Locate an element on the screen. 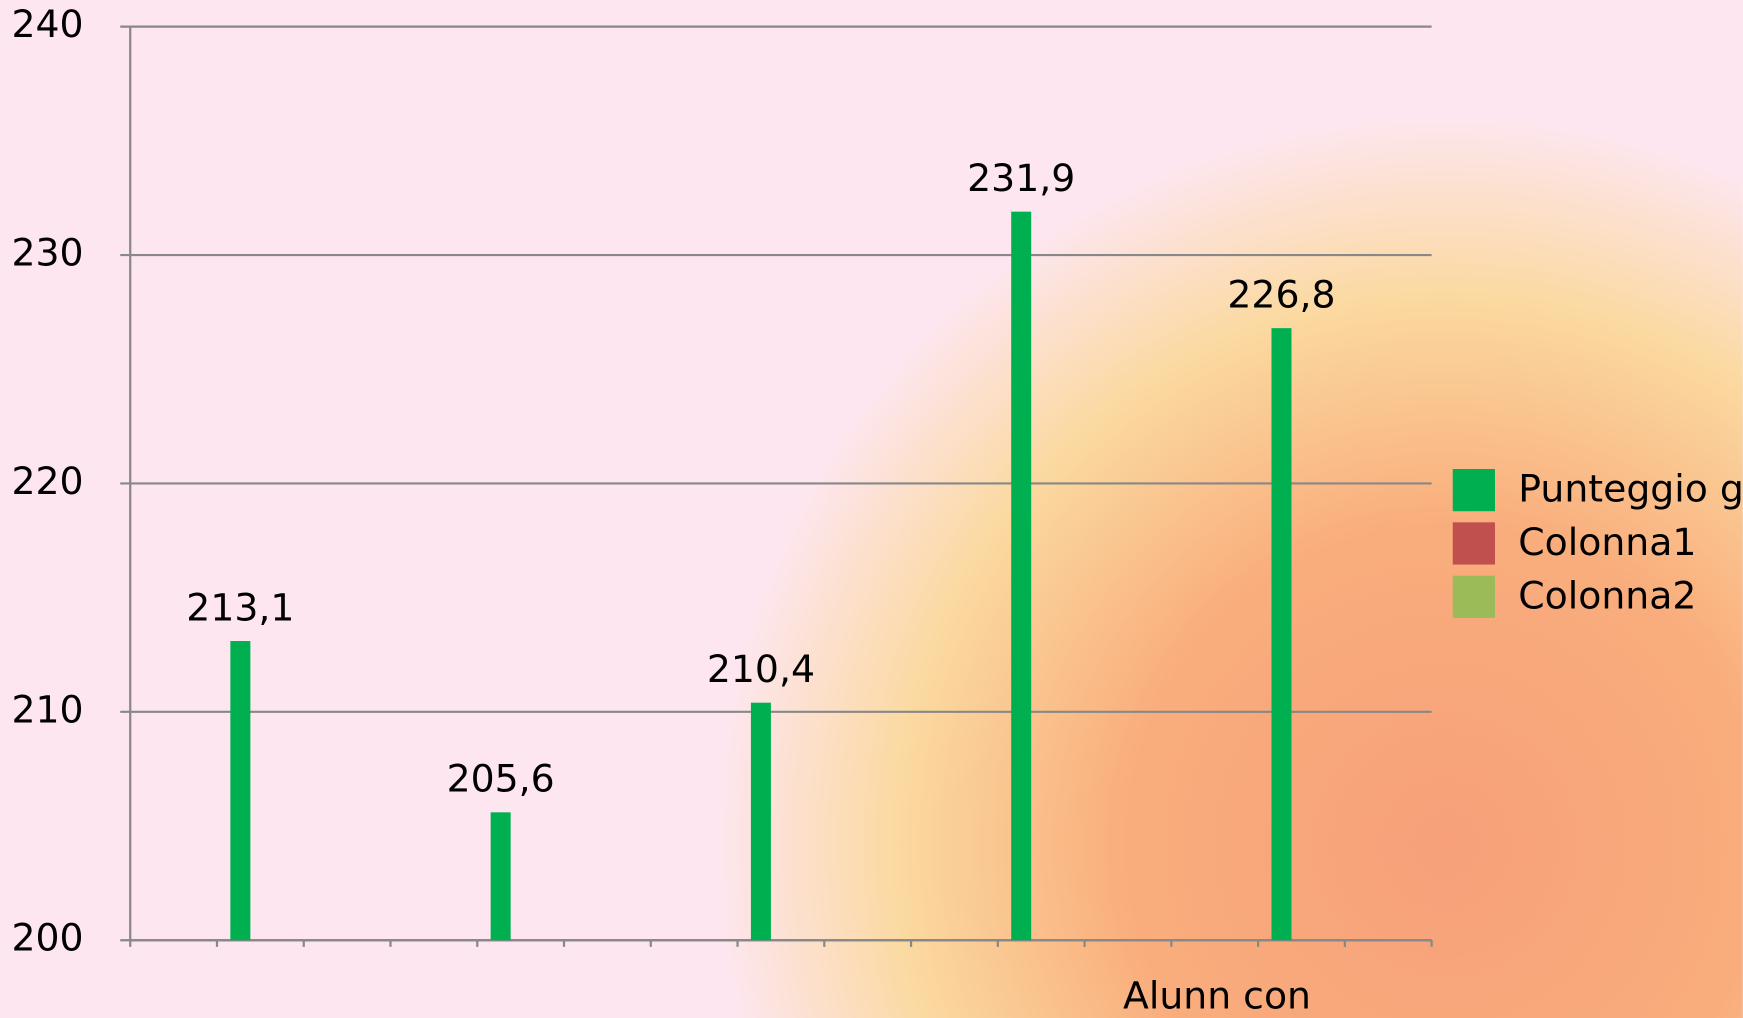  y-tick-label: 210 is located at coordinates (47, 709).